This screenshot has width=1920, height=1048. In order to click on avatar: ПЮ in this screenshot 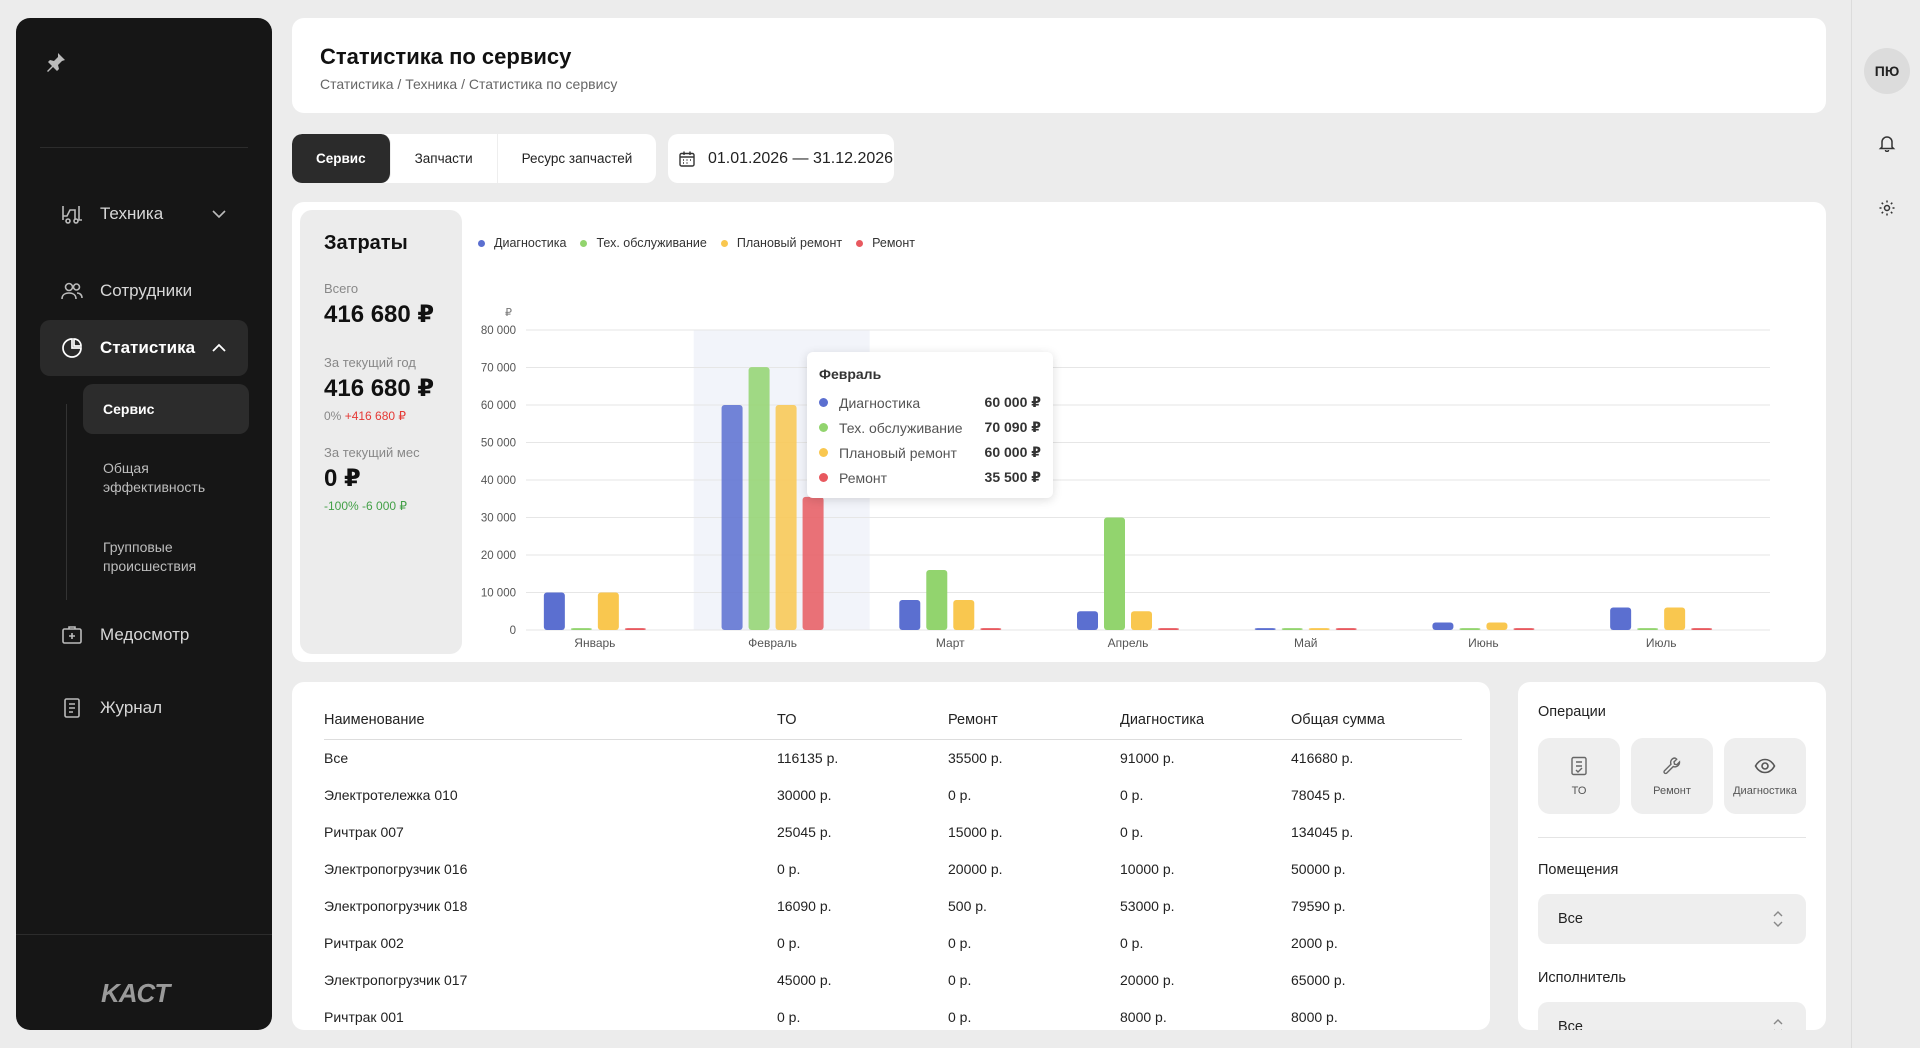, I will do `click(1887, 71)`.